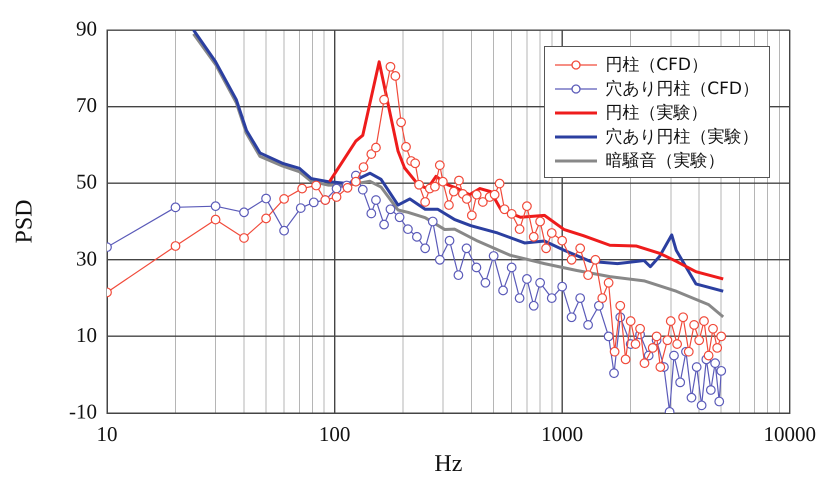  What do you see at coordinates (334, 434) in the screenshot?
I see `x-tick-label: 100` at bounding box center [334, 434].